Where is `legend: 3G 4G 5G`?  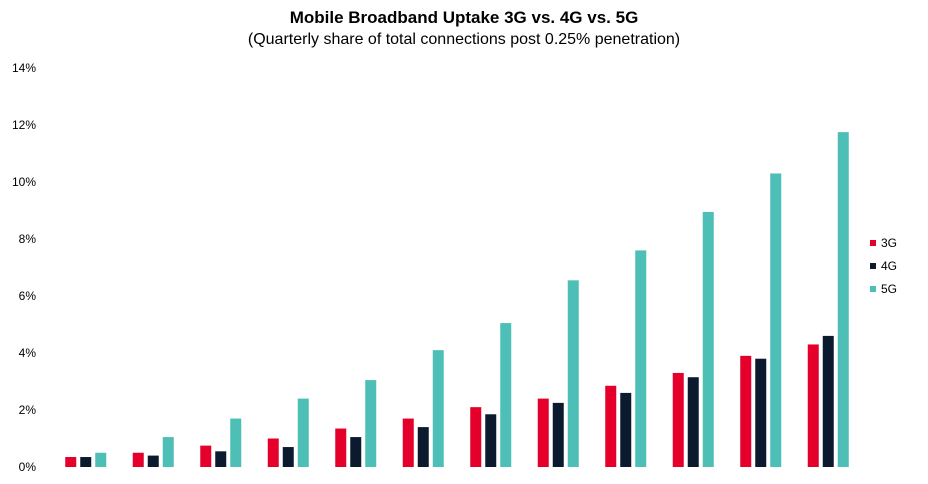 legend: 3G 4G 5G is located at coordinates (883, 266).